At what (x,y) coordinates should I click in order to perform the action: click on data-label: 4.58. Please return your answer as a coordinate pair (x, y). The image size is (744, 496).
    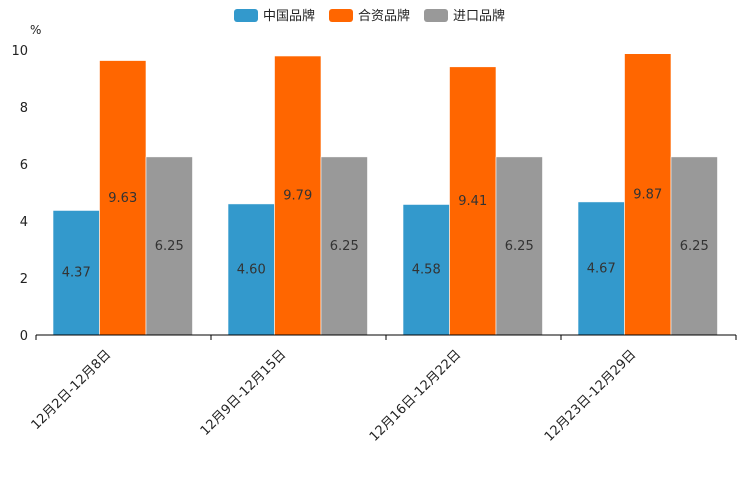
    Looking at the image, I should click on (426, 270).